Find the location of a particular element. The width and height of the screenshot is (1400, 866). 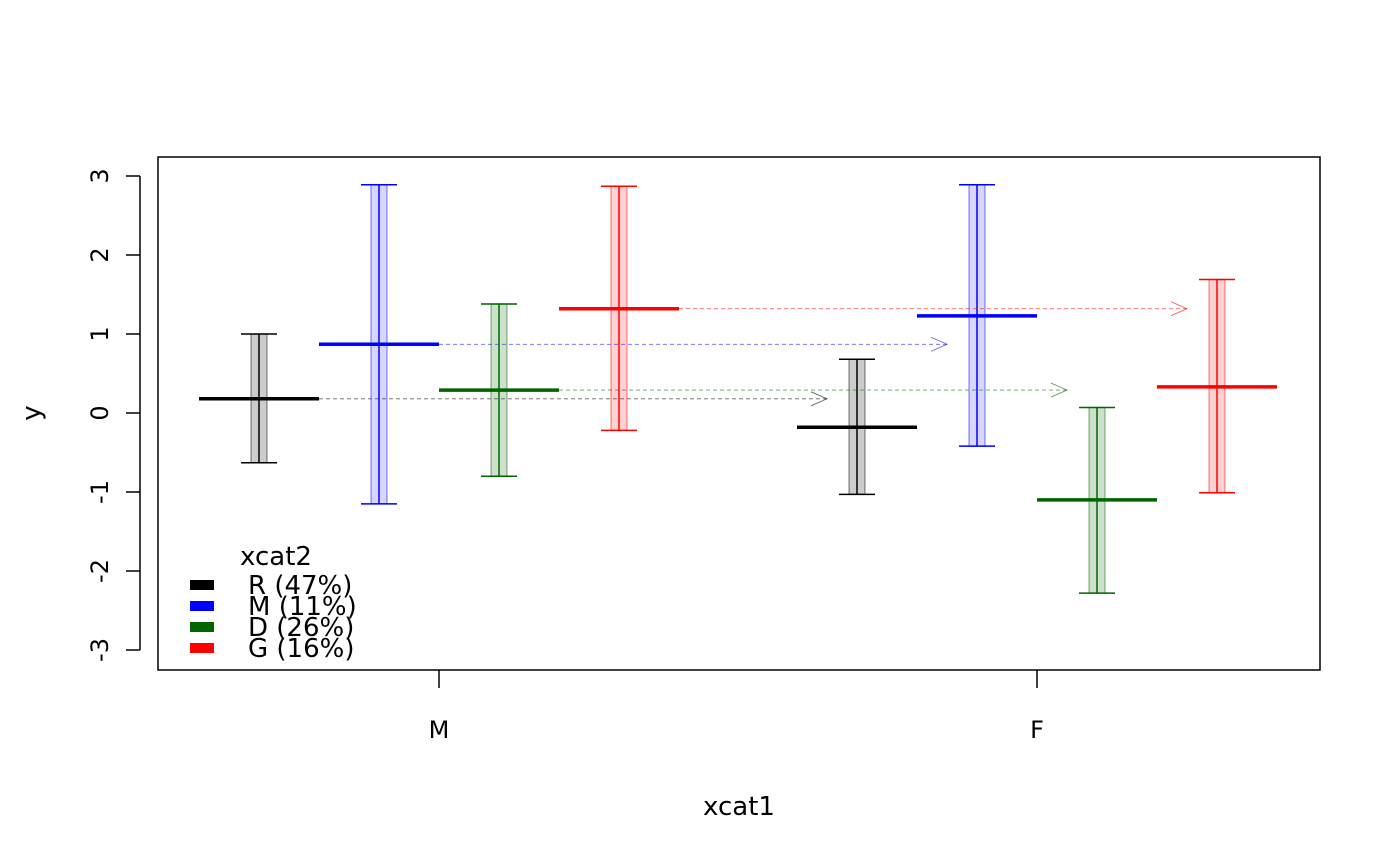

legend-title: xcat2 is located at coordinates (276, 557).